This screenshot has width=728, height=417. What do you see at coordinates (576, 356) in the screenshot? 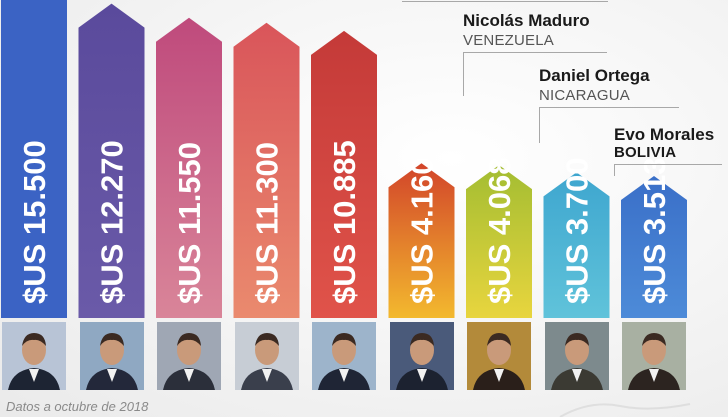
I see `photo-nicaragua` at bounding box center [576, 356].